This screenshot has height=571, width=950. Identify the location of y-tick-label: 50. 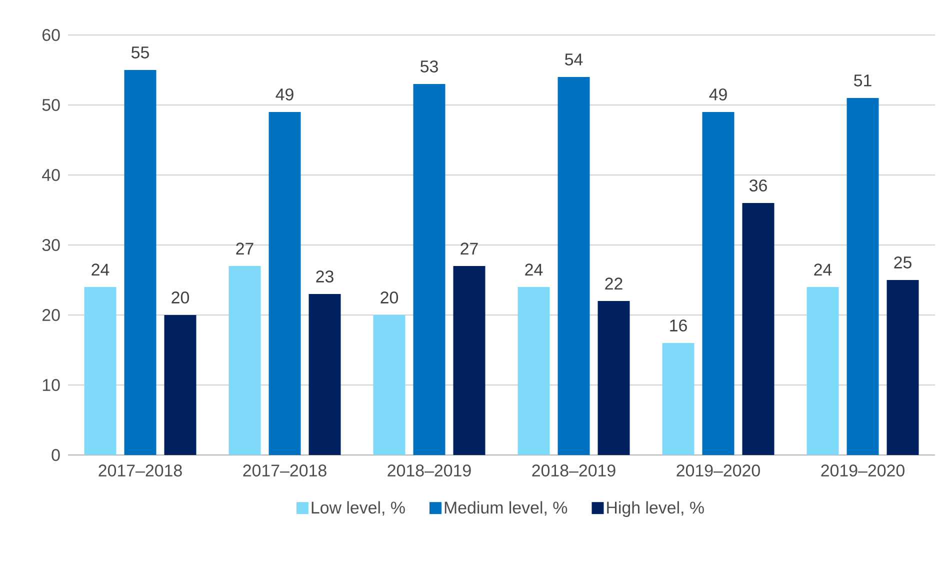
(51, 105).